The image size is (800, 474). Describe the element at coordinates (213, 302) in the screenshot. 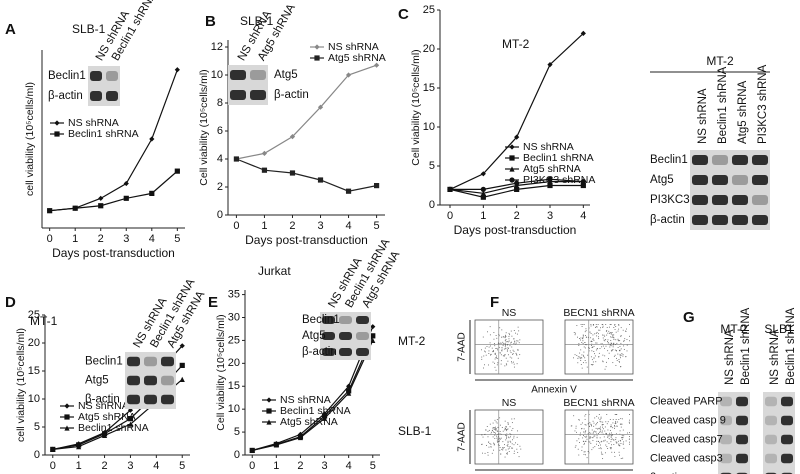

I see `panel-letter: E` at that location.